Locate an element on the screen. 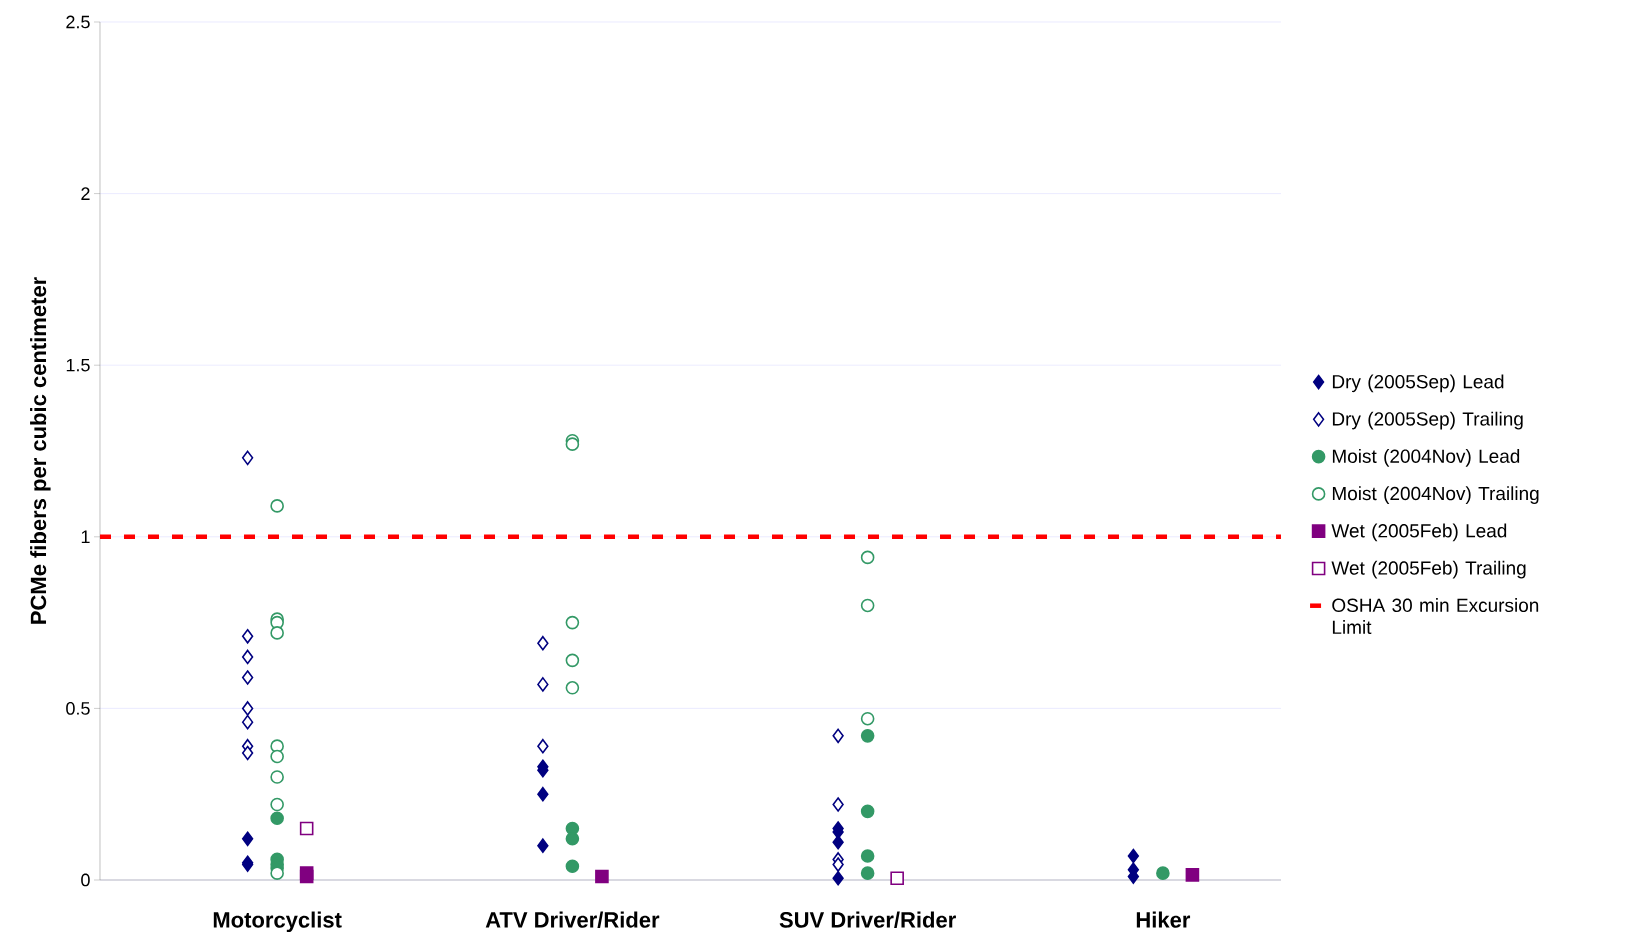 The width and height of the screenshot is (1633, 937). legend-label: Wet (2005Feb) Trailing is located at coordinates (1428, 569).